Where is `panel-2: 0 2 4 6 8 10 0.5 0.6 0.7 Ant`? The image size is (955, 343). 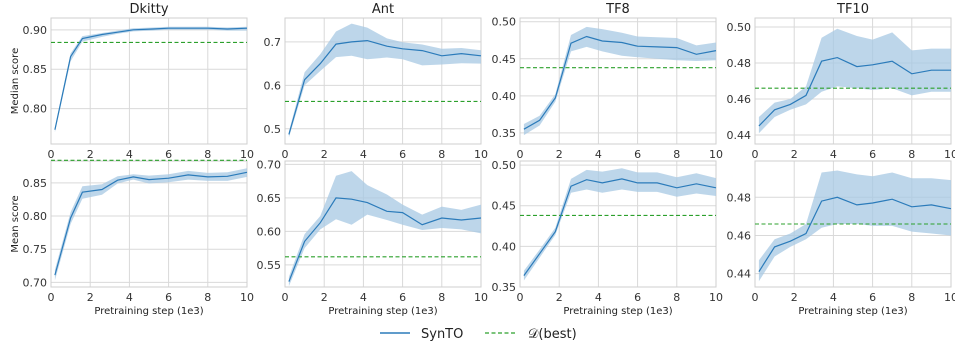 panel-2: 0 2 4 6 8 10 0.5 0.6 0.7 Ant is located at coordinates (376, 81).